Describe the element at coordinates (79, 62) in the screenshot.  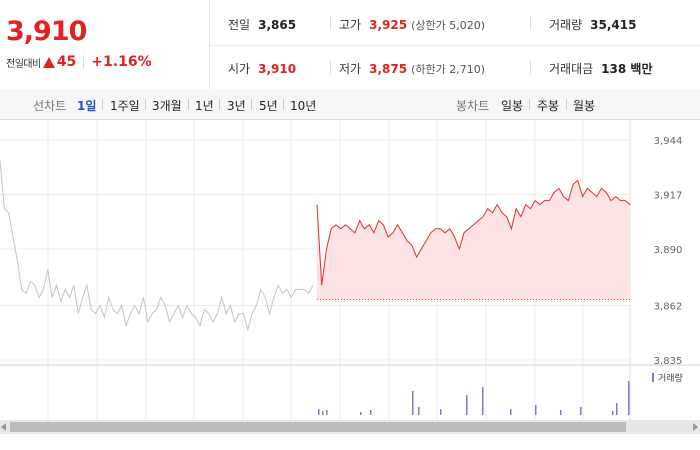
I see `change-row: 전일대비 45 +1.16%` at that location.